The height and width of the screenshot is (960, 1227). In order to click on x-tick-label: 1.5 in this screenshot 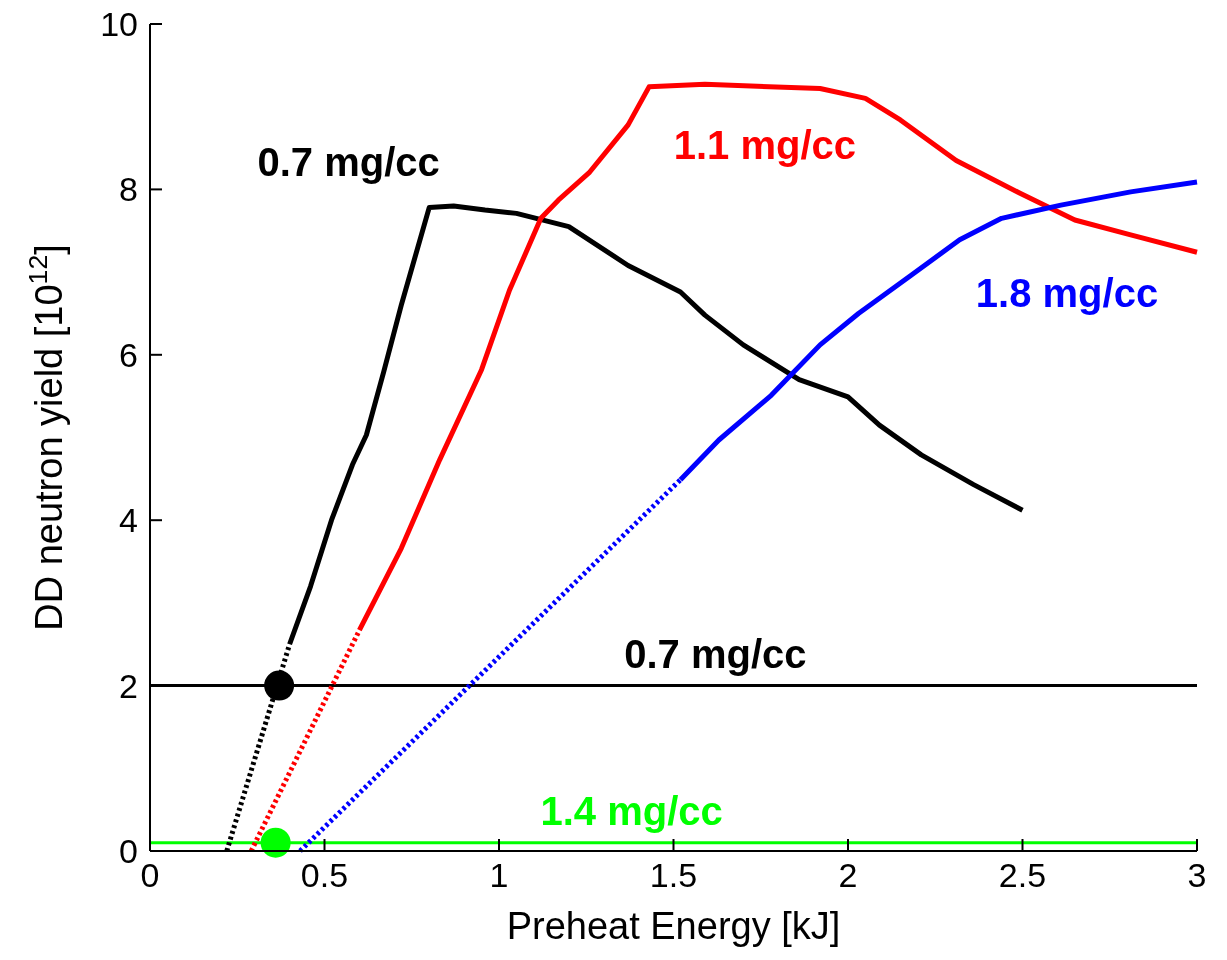, I will do `click(673, 875)`.